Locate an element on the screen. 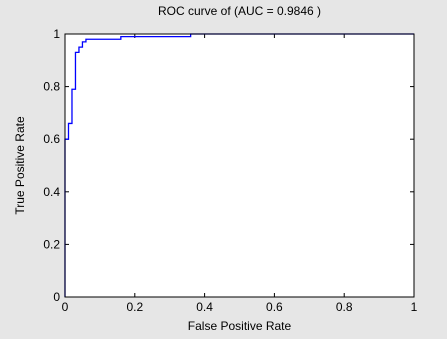 The height and width of the screenshot is (339, 447). y-tick-label: 1 is located at coordinates (56, 34).